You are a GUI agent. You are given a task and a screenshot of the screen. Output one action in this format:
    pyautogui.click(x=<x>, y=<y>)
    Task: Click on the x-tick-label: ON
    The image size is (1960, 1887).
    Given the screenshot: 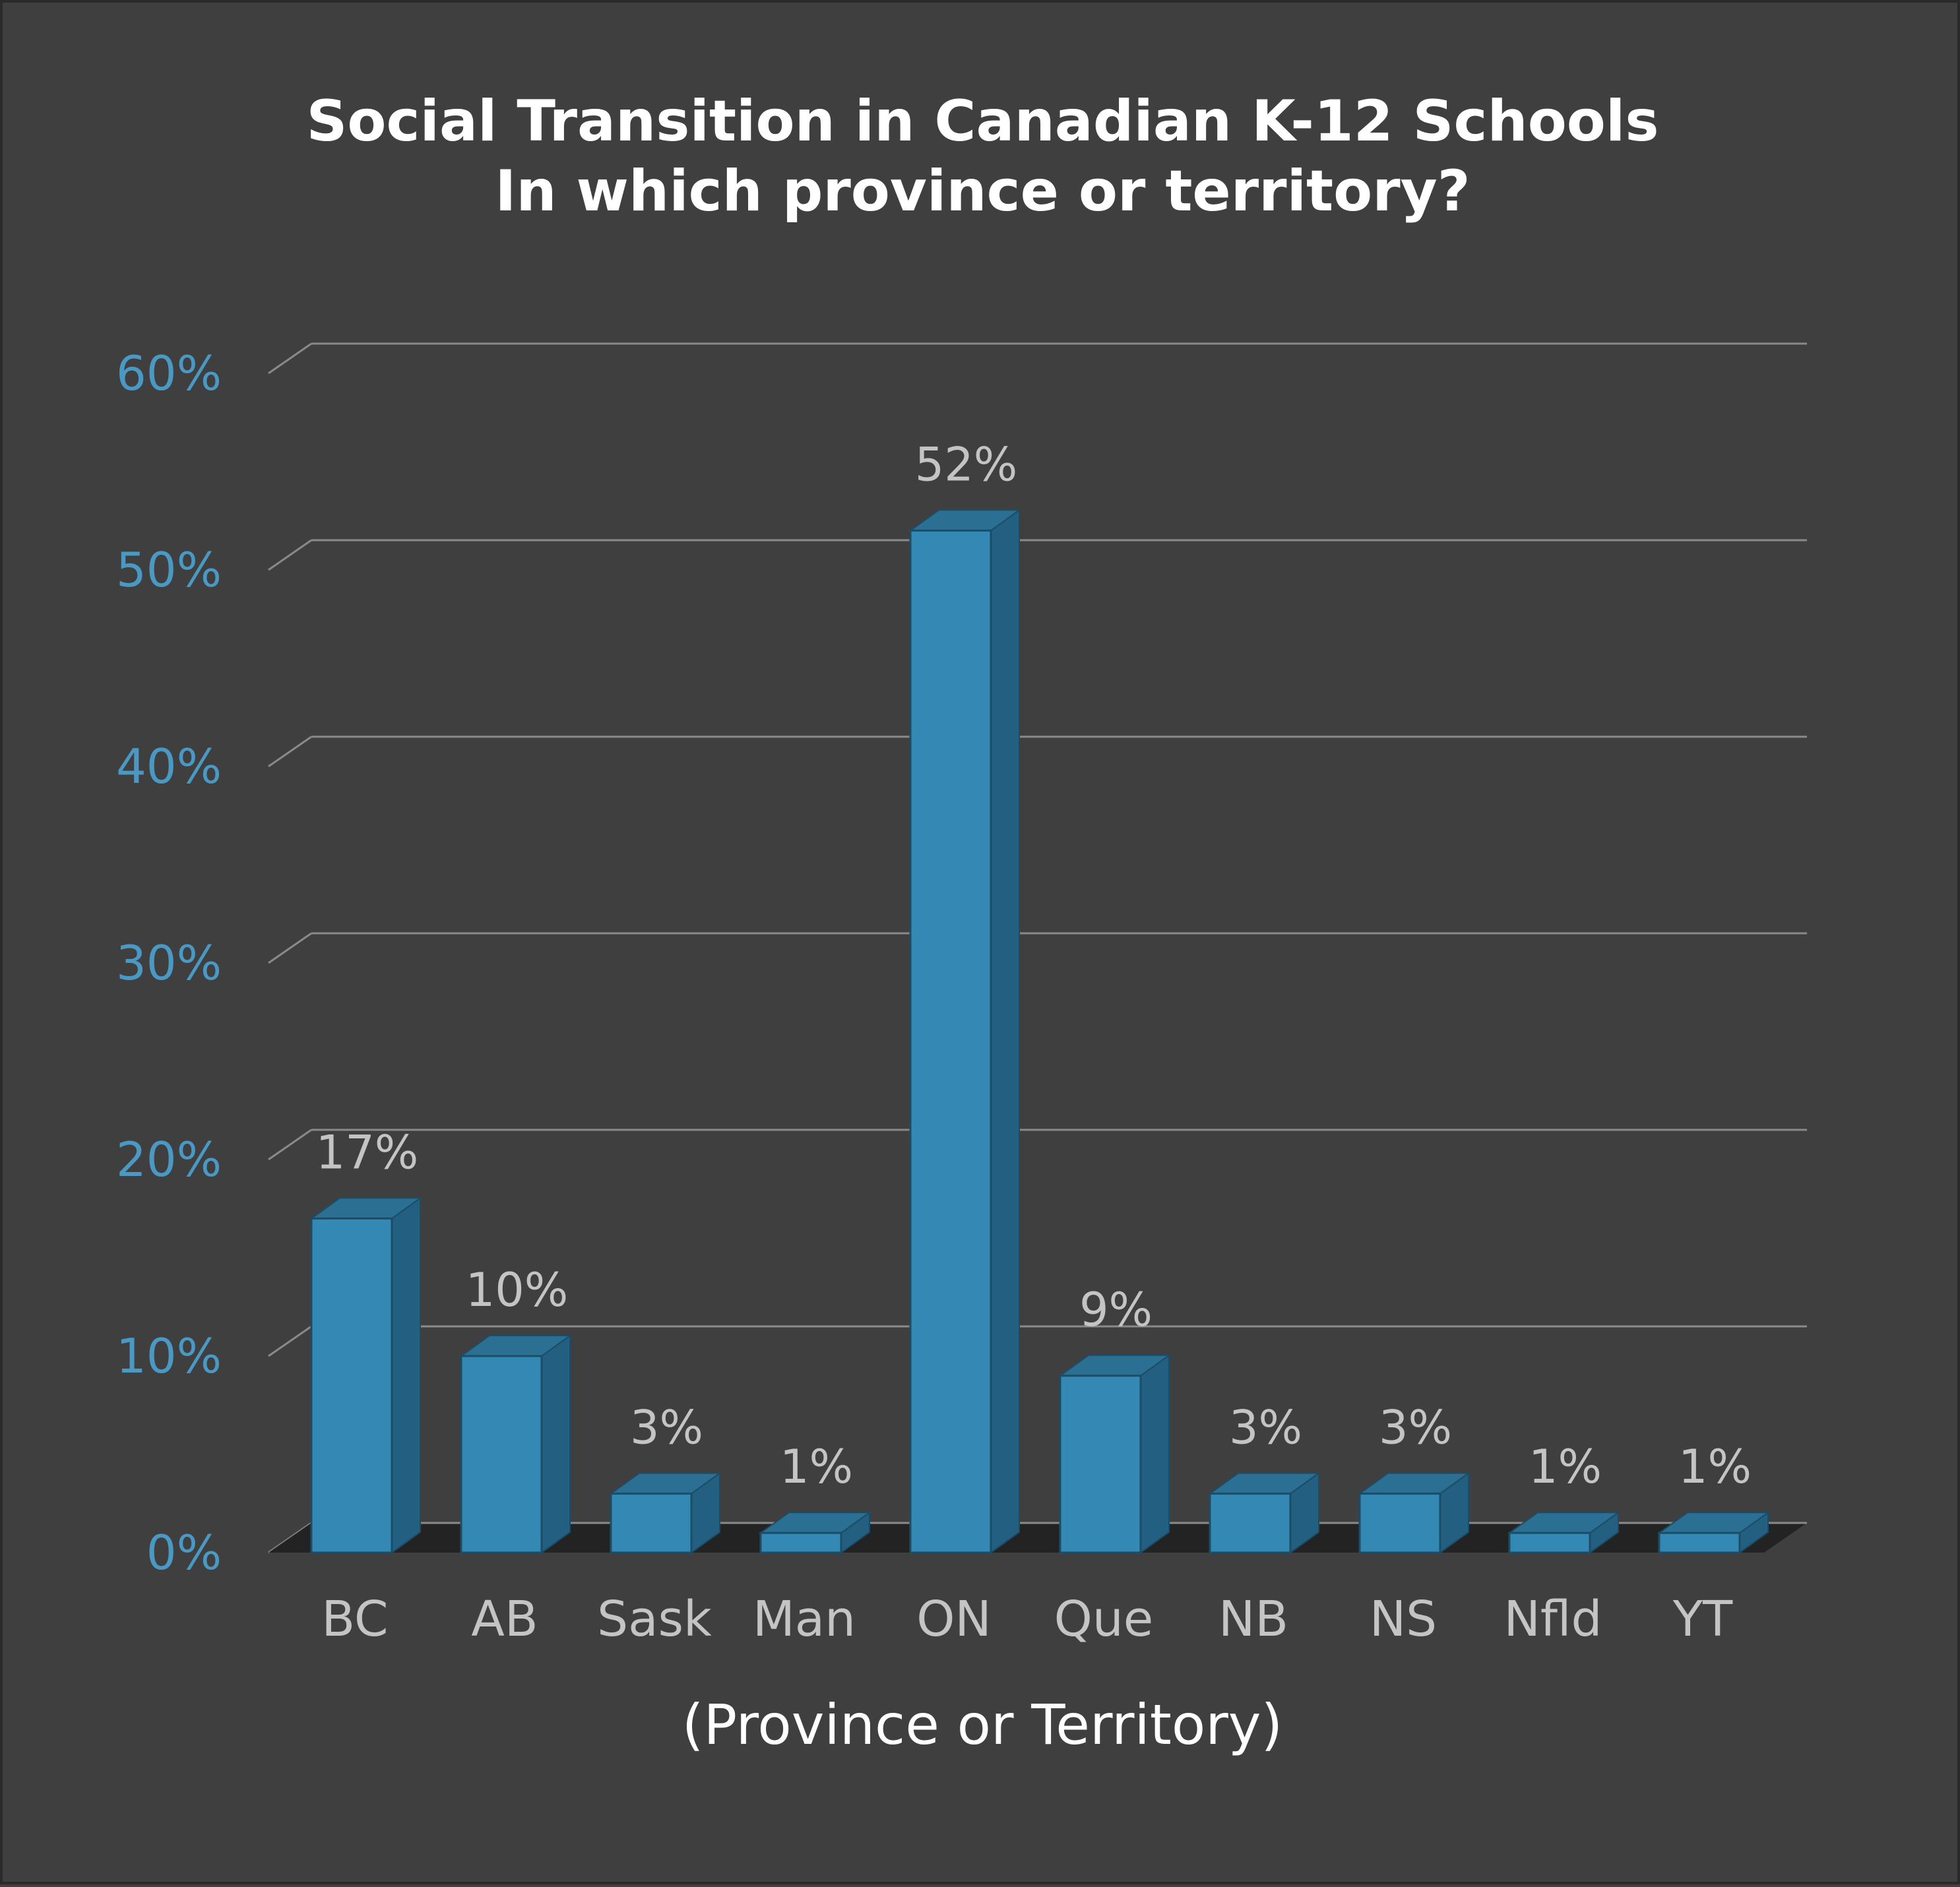 What is the action you would take?
    pyautogui.click(x=954, y=1619)
    